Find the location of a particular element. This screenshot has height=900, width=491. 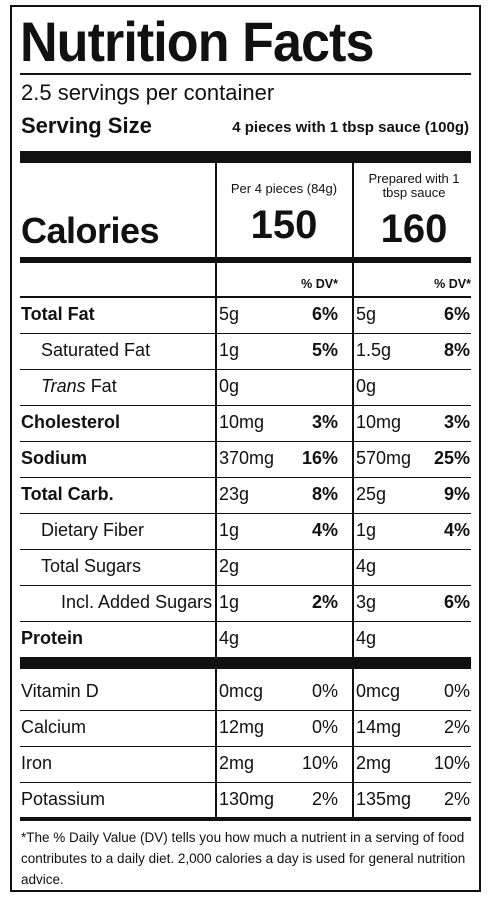

nutrient-row-protein: Protein 4g 4g is located at coordinates (245, 639).